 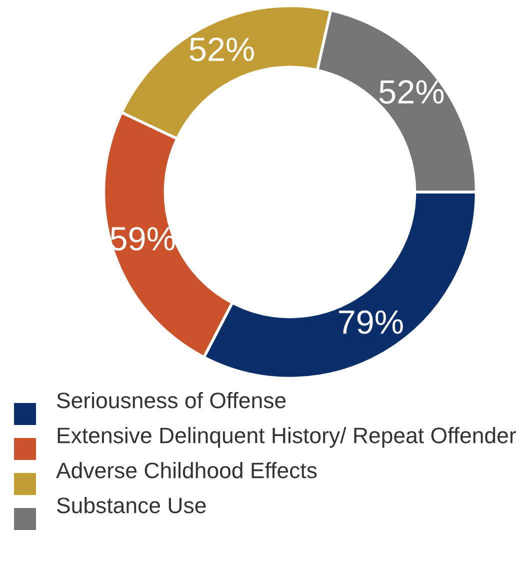 I want to click on legend-label: Extensive Delinquent History/ Repeat Offender, so click(x=287, y=437).